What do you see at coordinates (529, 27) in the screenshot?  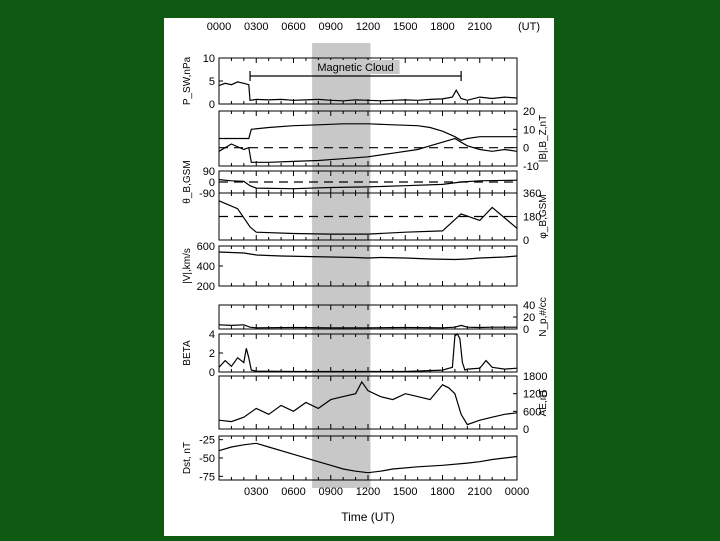 I see `top-tick-label: (UT)` at bounding box center [529, 27].